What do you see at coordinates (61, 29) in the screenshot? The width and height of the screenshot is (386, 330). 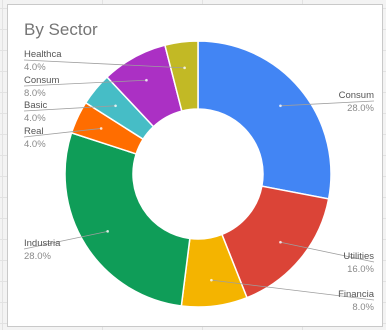 I see `chart-title: By Sector` at bounding box center [61, 29].